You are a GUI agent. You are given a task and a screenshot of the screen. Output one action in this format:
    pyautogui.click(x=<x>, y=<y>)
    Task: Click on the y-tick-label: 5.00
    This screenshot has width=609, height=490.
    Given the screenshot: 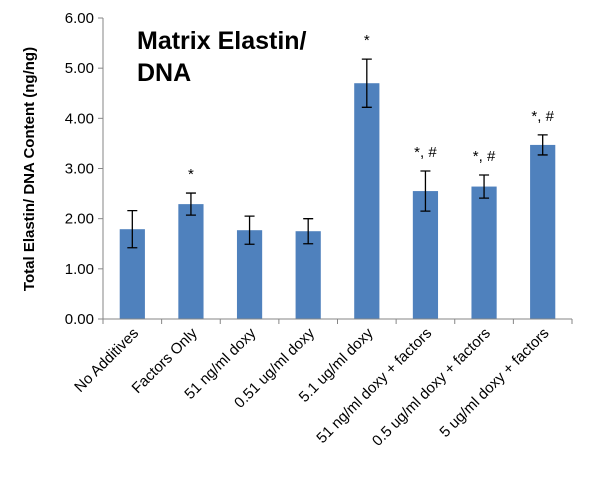 What is the action you would take?
    pyautogui.click(x=79, y=68)
    